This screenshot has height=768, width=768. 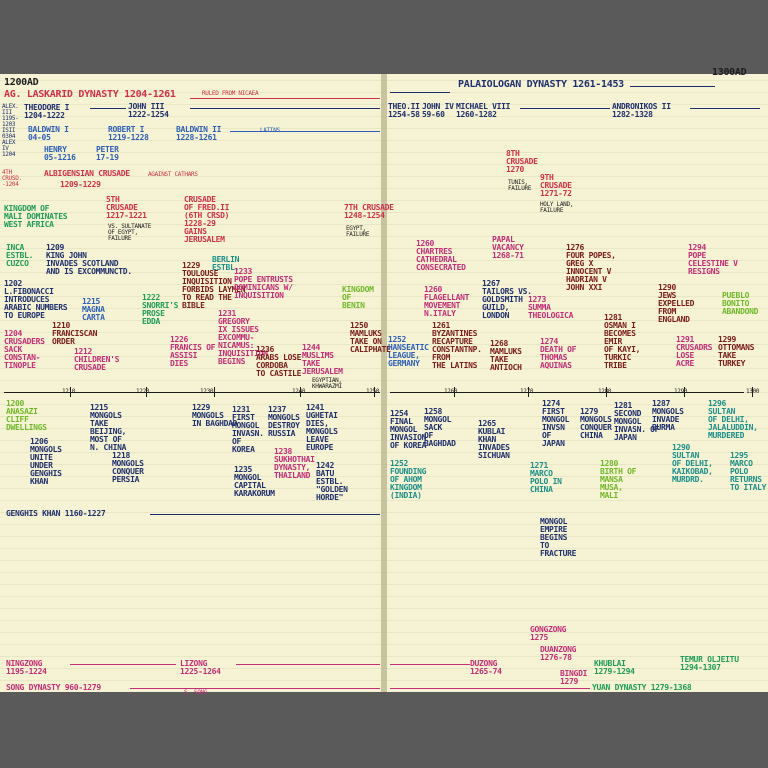 I want to click on event-5th-crusade: 5TH CRUSADE 1217-1221, so click(x=126, y=207).